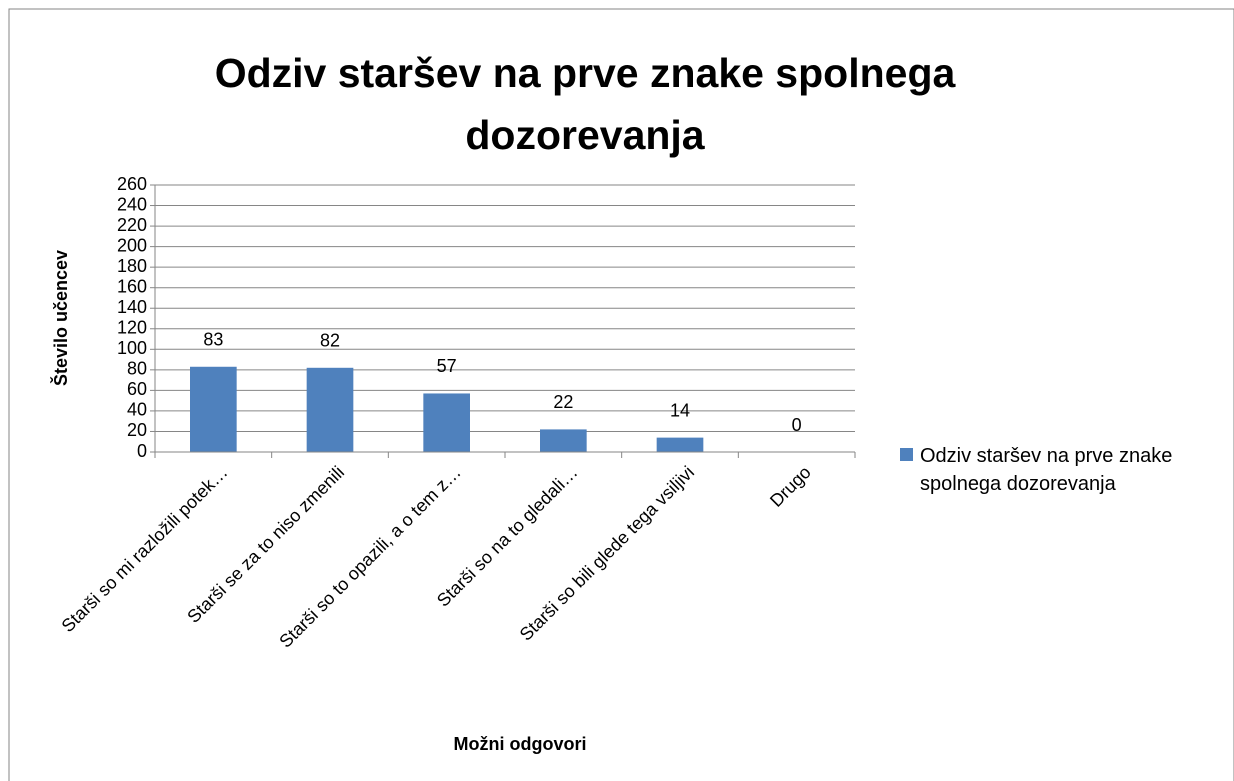 This screenshot has width=1234, height=781. What do you see at coordinates (797, 425) in the screenshot?
I see `data-label: 0` at bounding box center [797, 425].